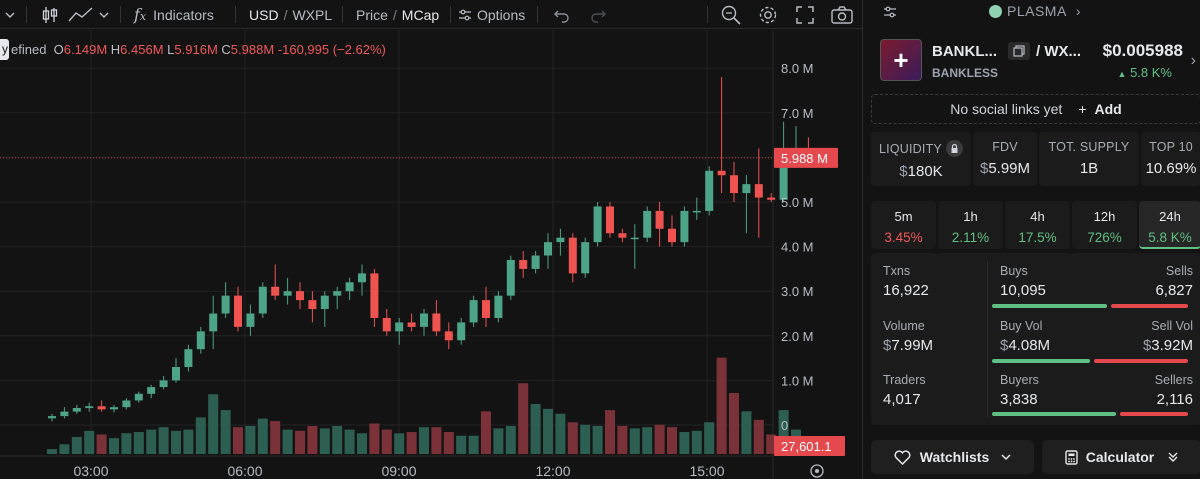 The width and height of the screenshot is (1200, 479). What do you see at coordinates (906, 290) in the screenshot?
I see `txns-value: 16,922` at bounding box center [906, 290].